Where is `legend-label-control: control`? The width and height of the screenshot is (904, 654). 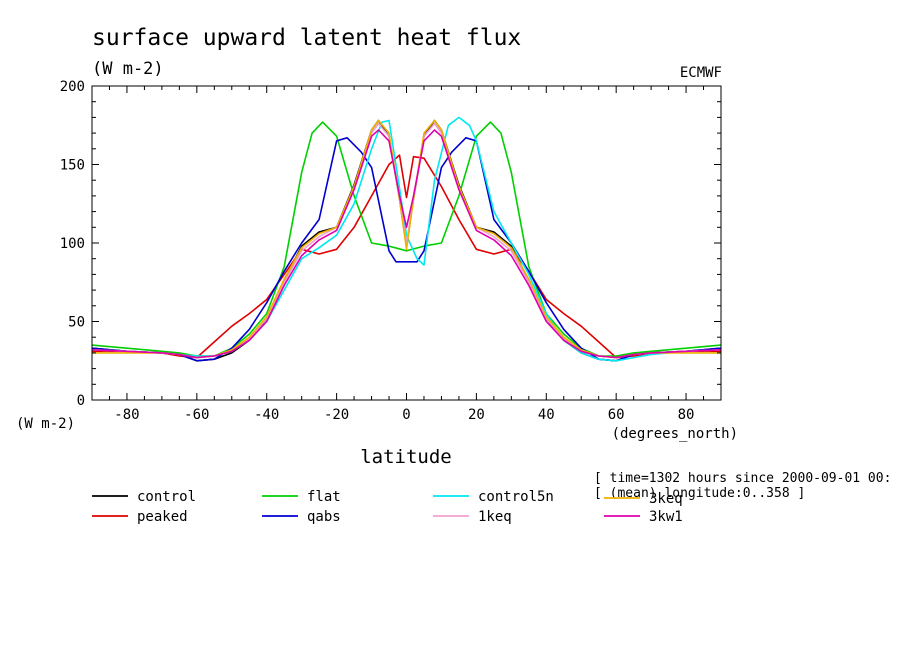 legend-label-control: control is located at coordinates (166, 497).